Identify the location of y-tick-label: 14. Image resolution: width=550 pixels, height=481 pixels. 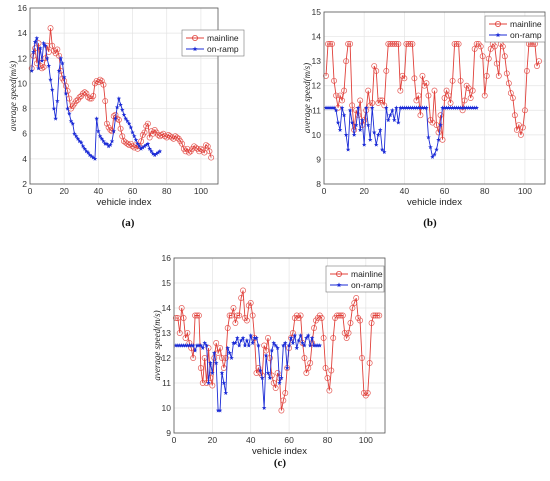
(167, 308).